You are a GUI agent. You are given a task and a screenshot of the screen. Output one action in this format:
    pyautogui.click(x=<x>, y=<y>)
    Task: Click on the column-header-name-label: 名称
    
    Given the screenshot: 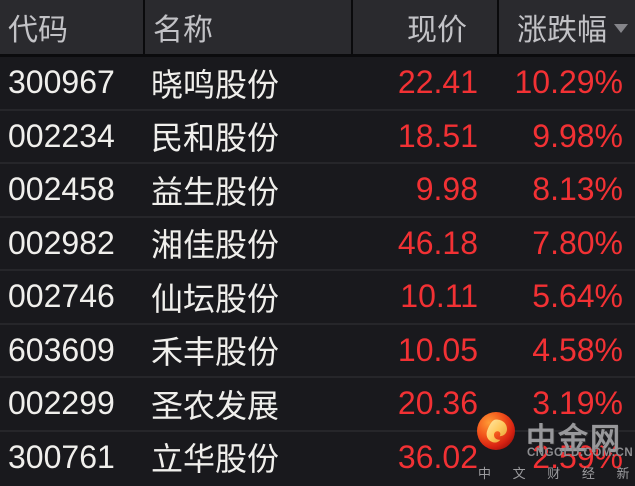 What is the action you would take?
    pyautogui.click(x=183, y=30)
    